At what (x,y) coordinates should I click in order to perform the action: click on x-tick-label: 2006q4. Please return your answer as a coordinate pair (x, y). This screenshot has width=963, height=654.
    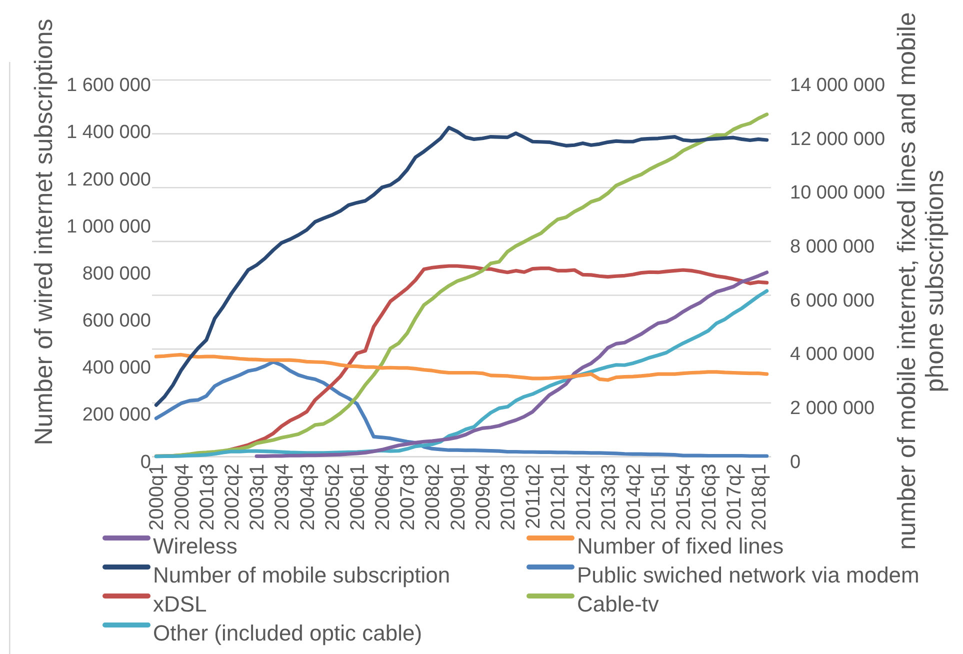
    Looking at the image, I should click on (383, 497).